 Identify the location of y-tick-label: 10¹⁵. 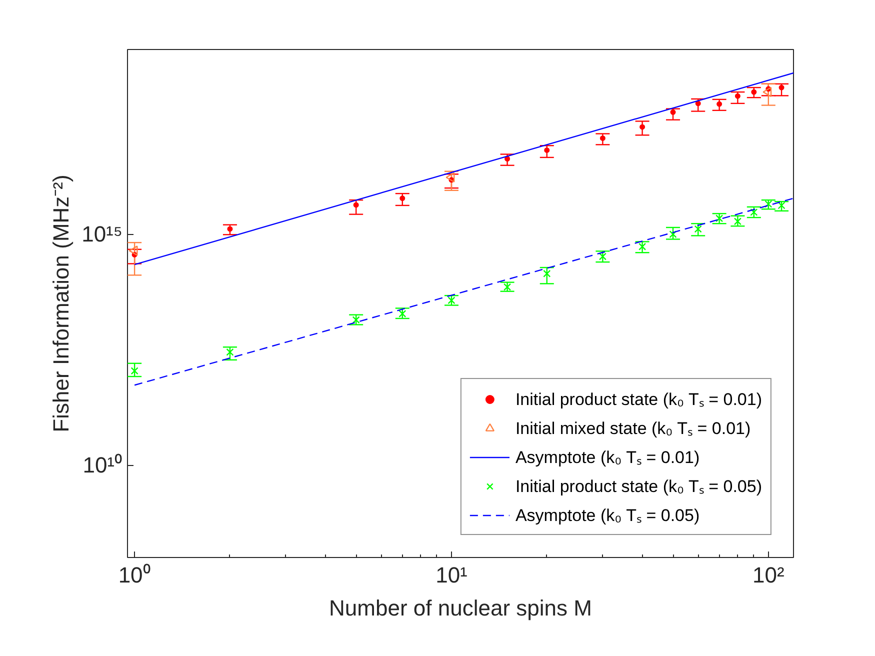
(102, 234).